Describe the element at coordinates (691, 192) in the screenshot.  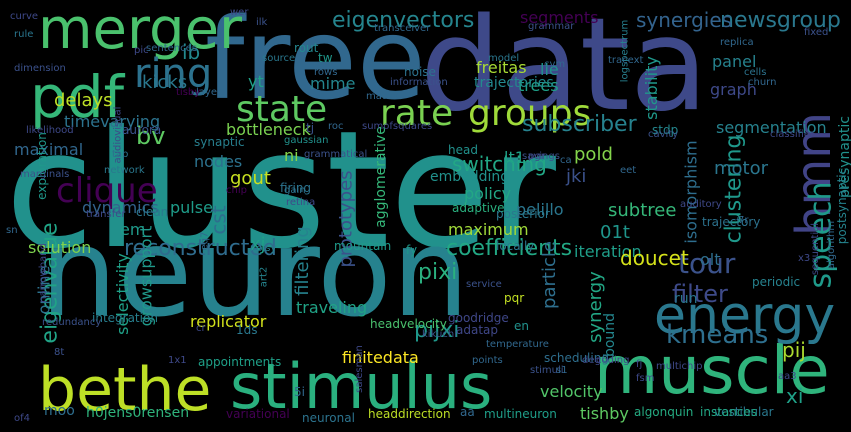
I see `cloud-word: isomorphism` at that location.